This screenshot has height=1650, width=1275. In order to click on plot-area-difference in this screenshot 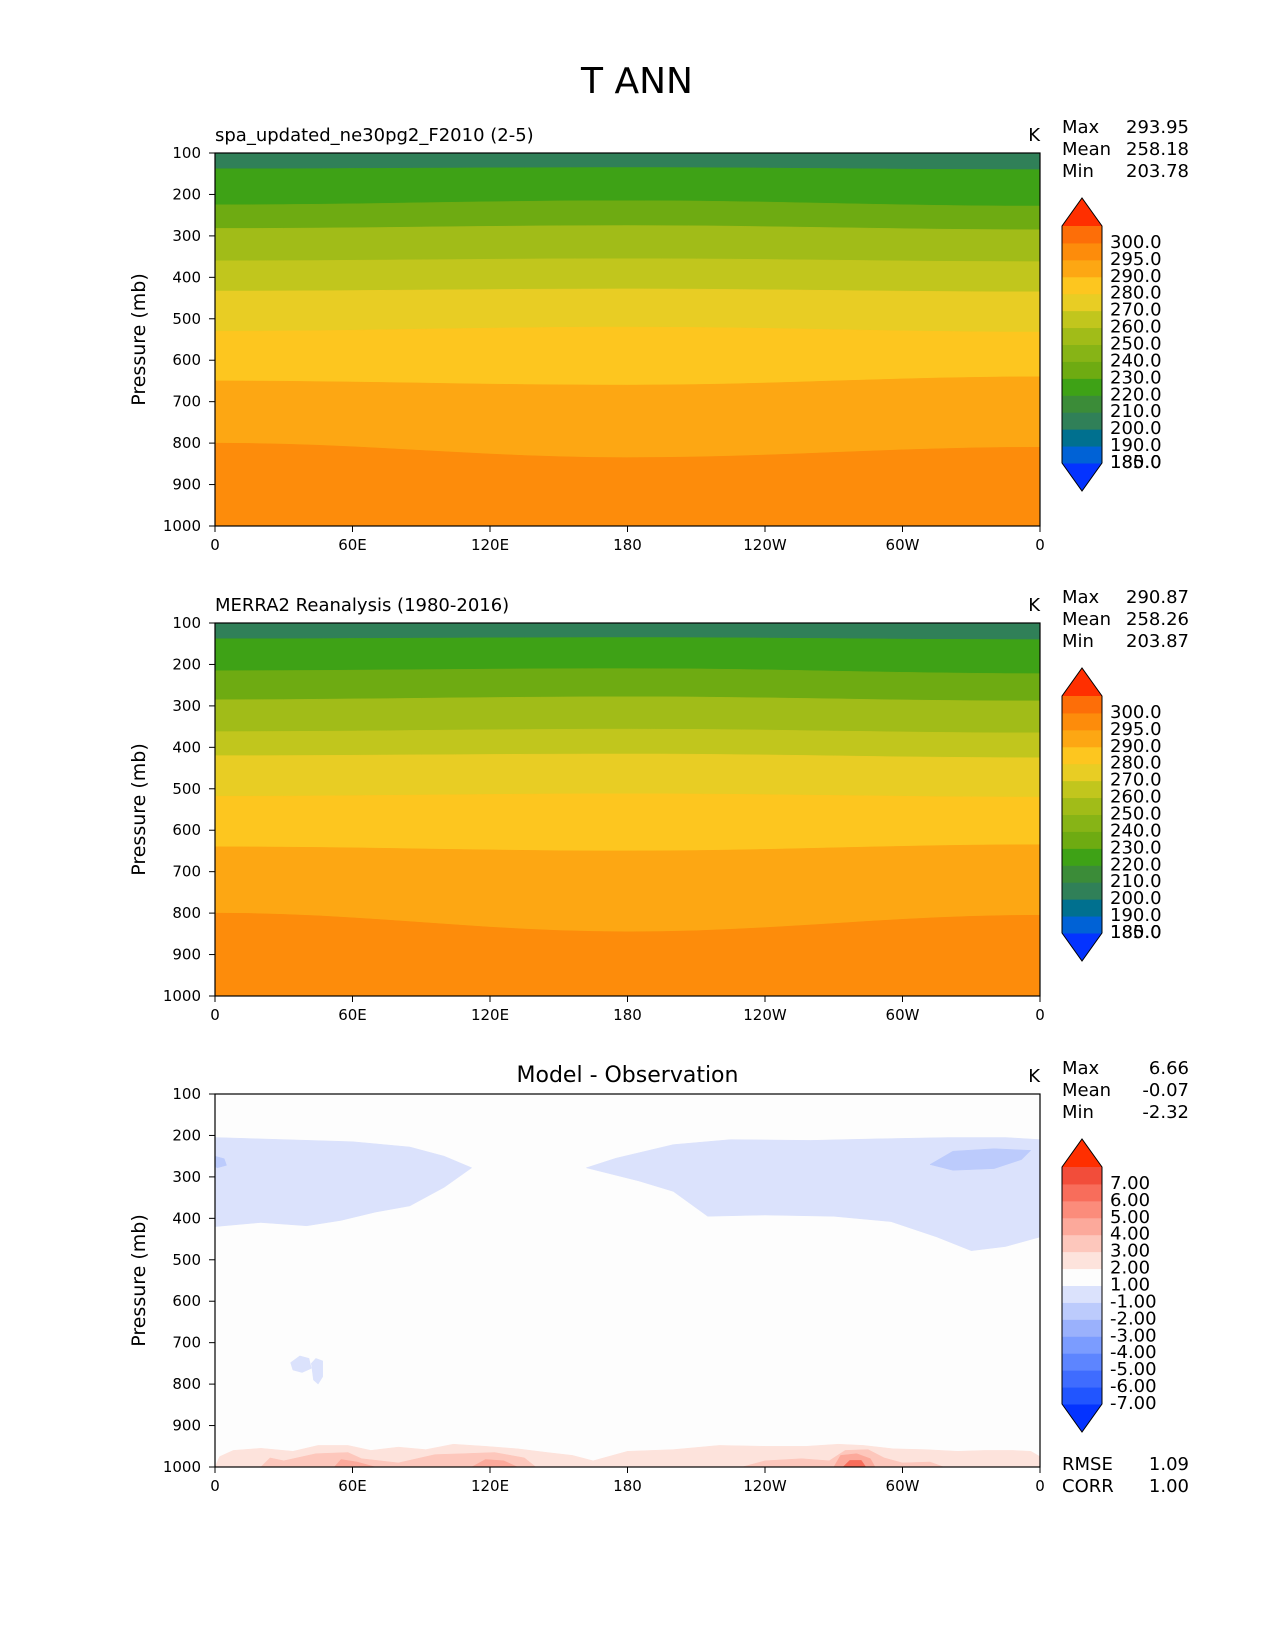, I will do `click(627, 1280)`.